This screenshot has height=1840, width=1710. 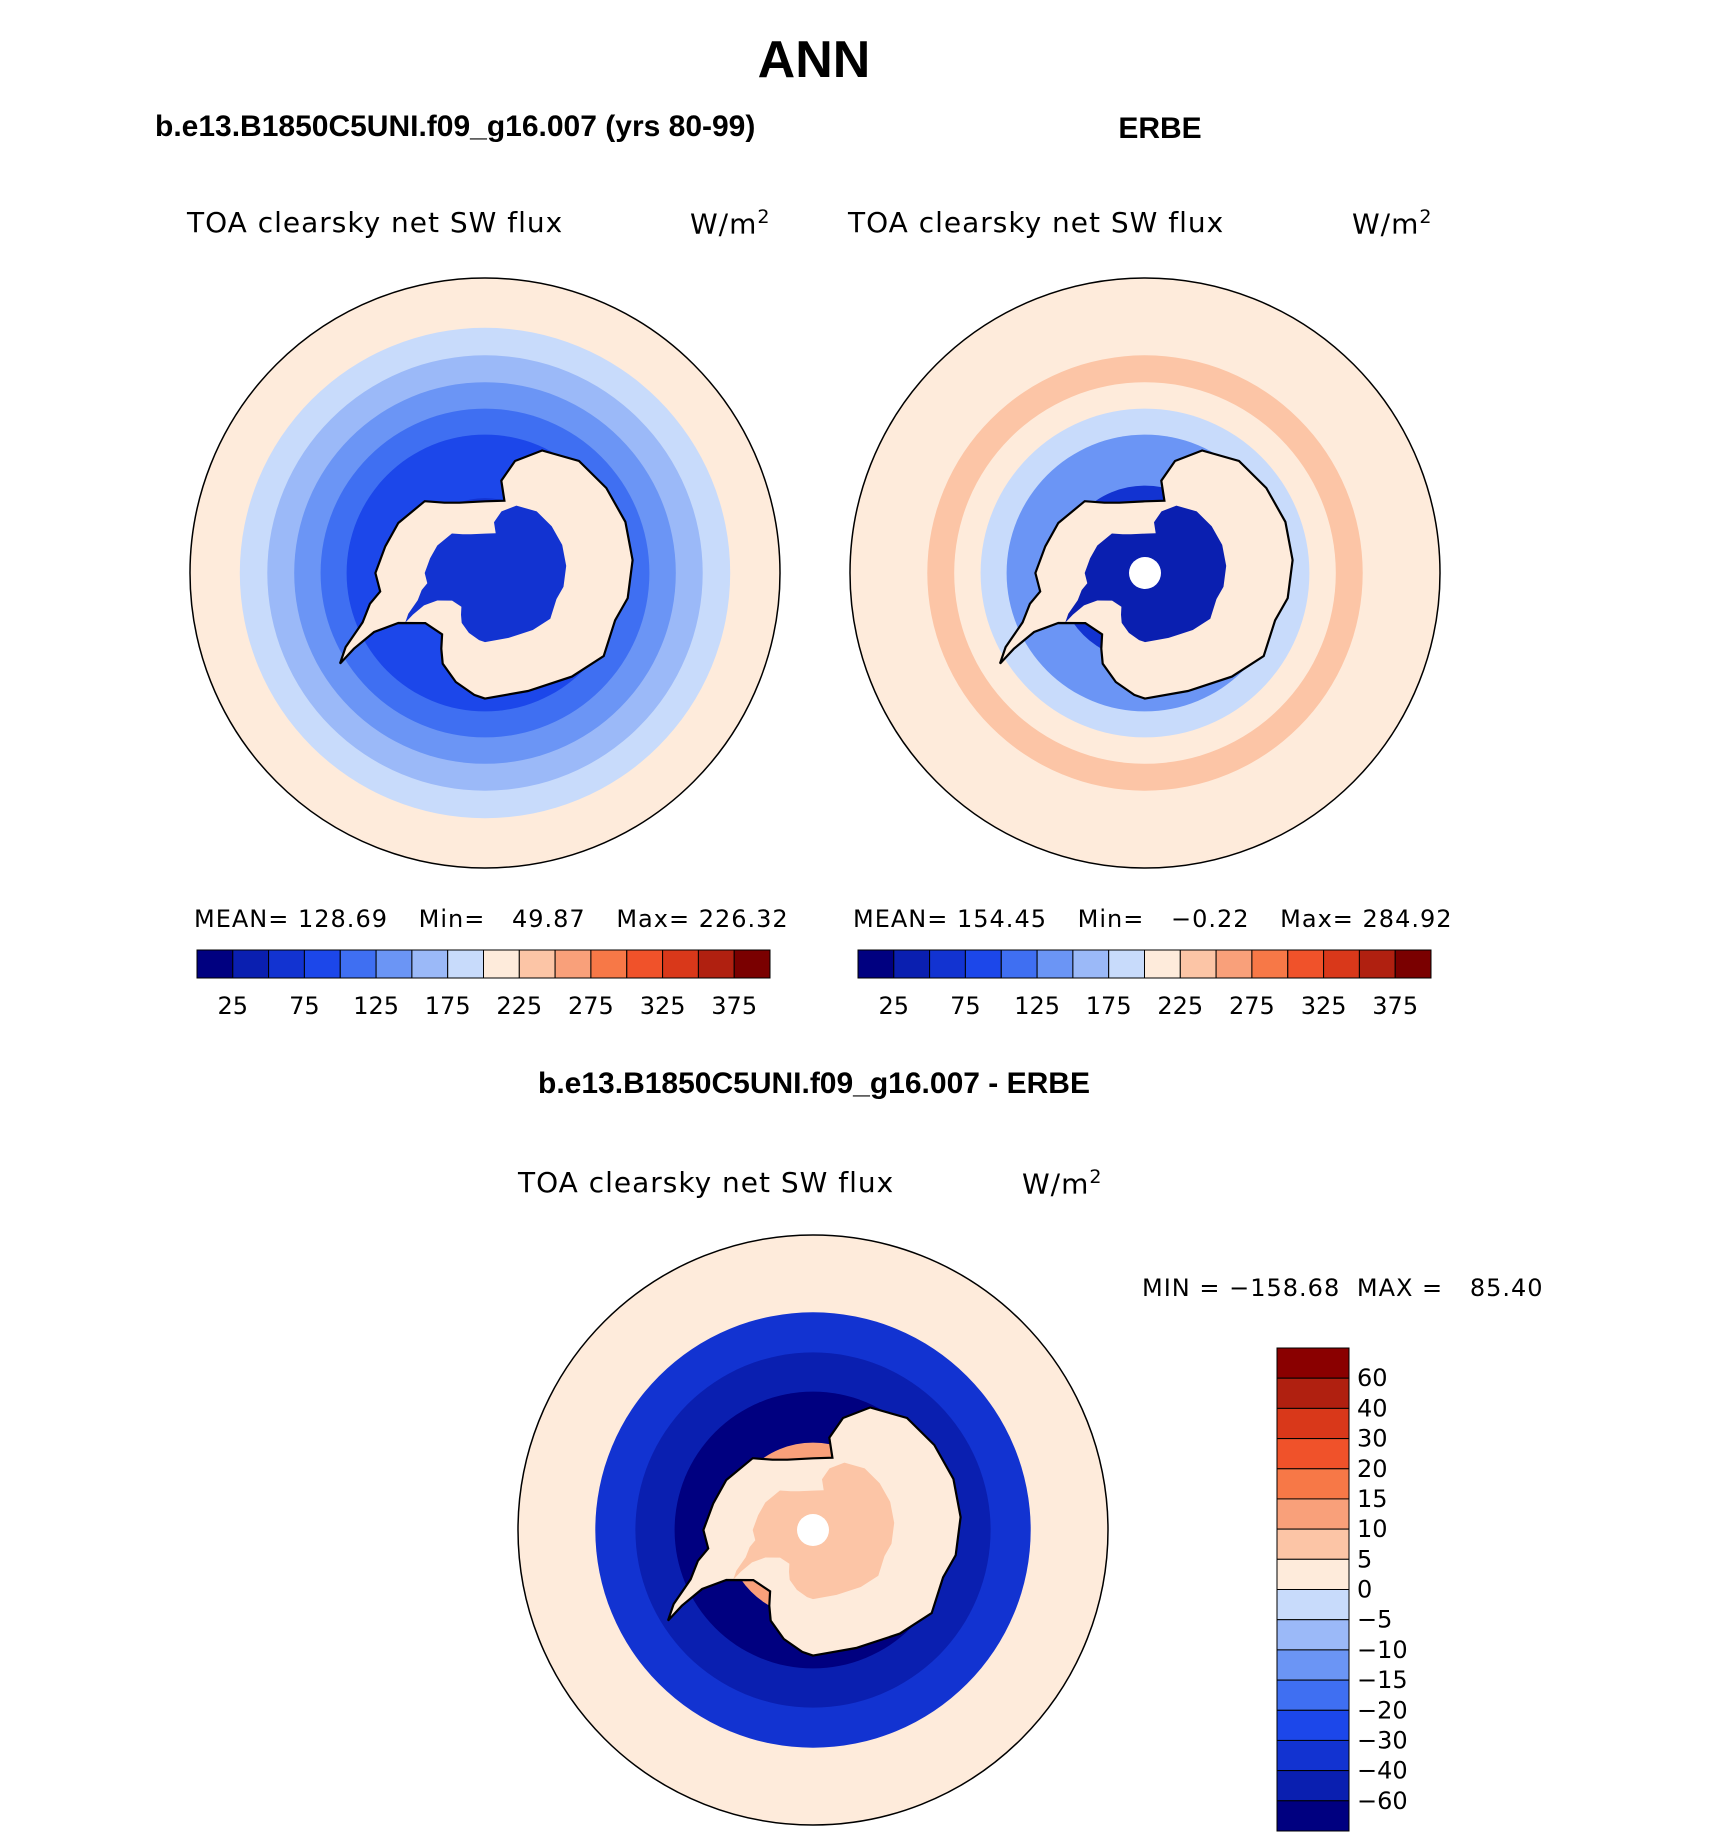 What do you see at coordinates (548, 919) in the screenshot?
I see `model-min-value: 49.87` at bounding box center [548, 919].